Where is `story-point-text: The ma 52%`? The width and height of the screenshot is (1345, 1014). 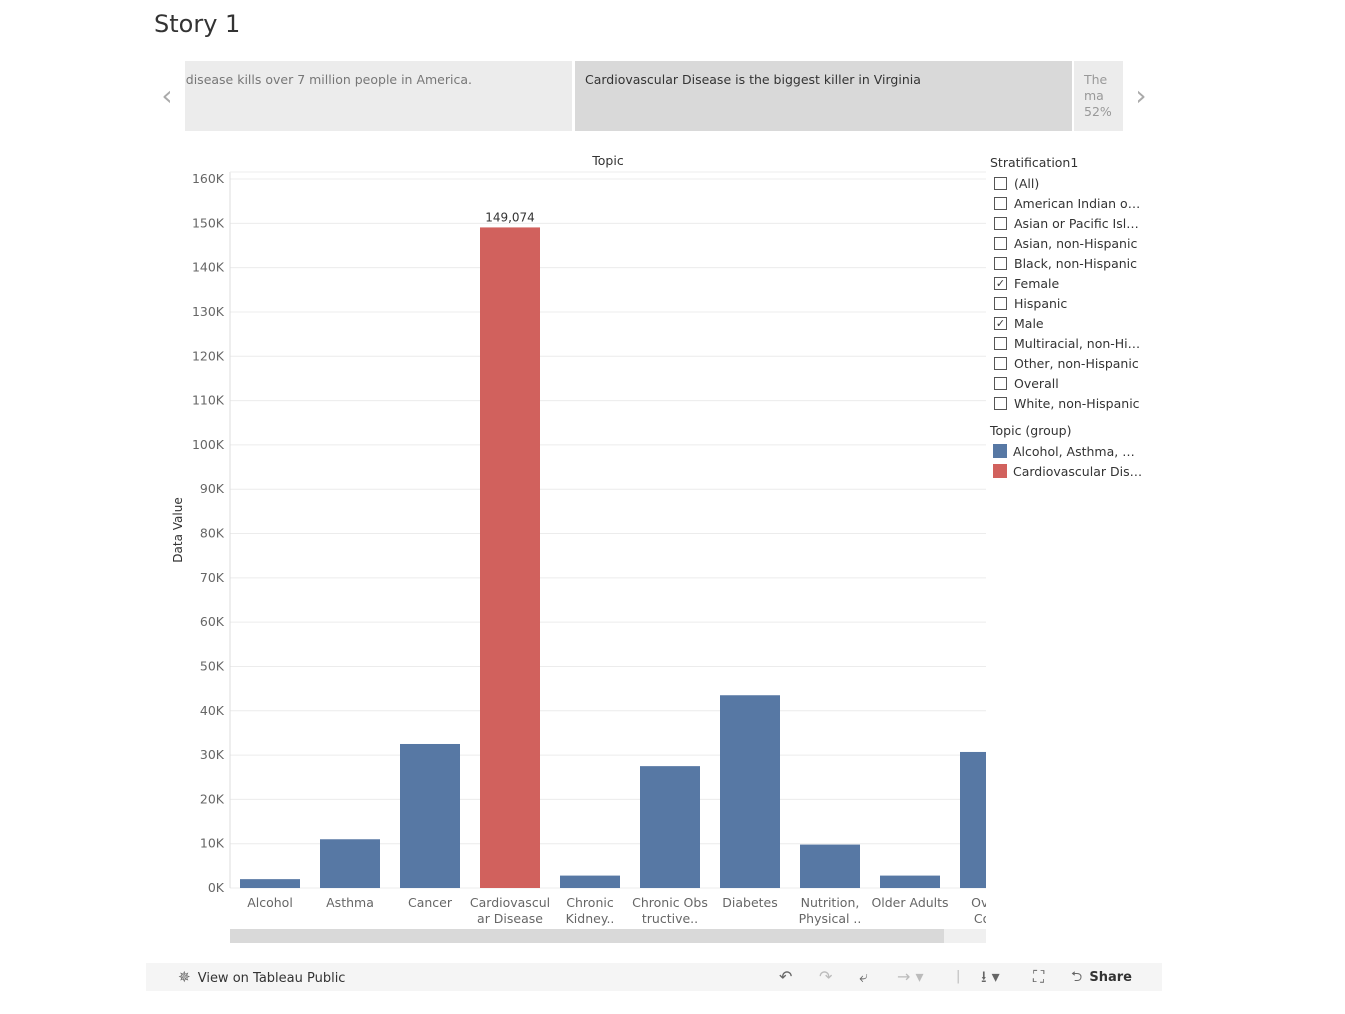
story-point-text: The ma 52% is located at coordinates (1098, 95).